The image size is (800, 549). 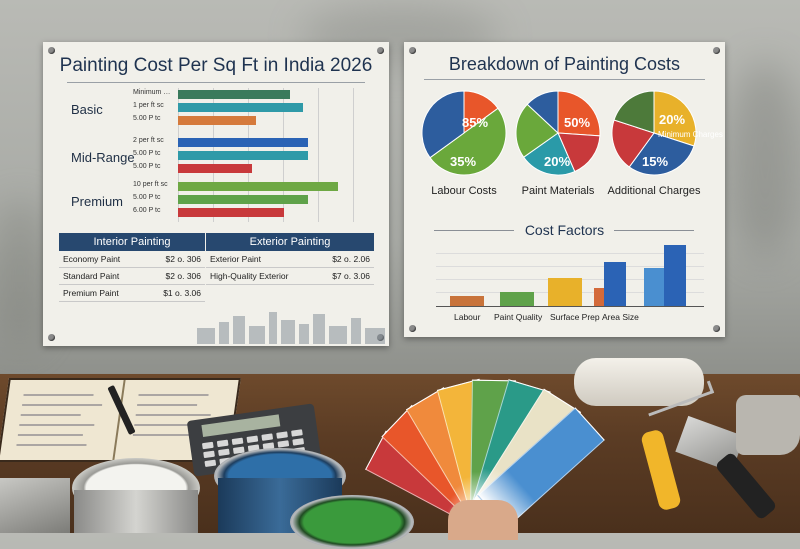 I want to click on exterior-header: Exterior Painting, so click(x=290, y=242).